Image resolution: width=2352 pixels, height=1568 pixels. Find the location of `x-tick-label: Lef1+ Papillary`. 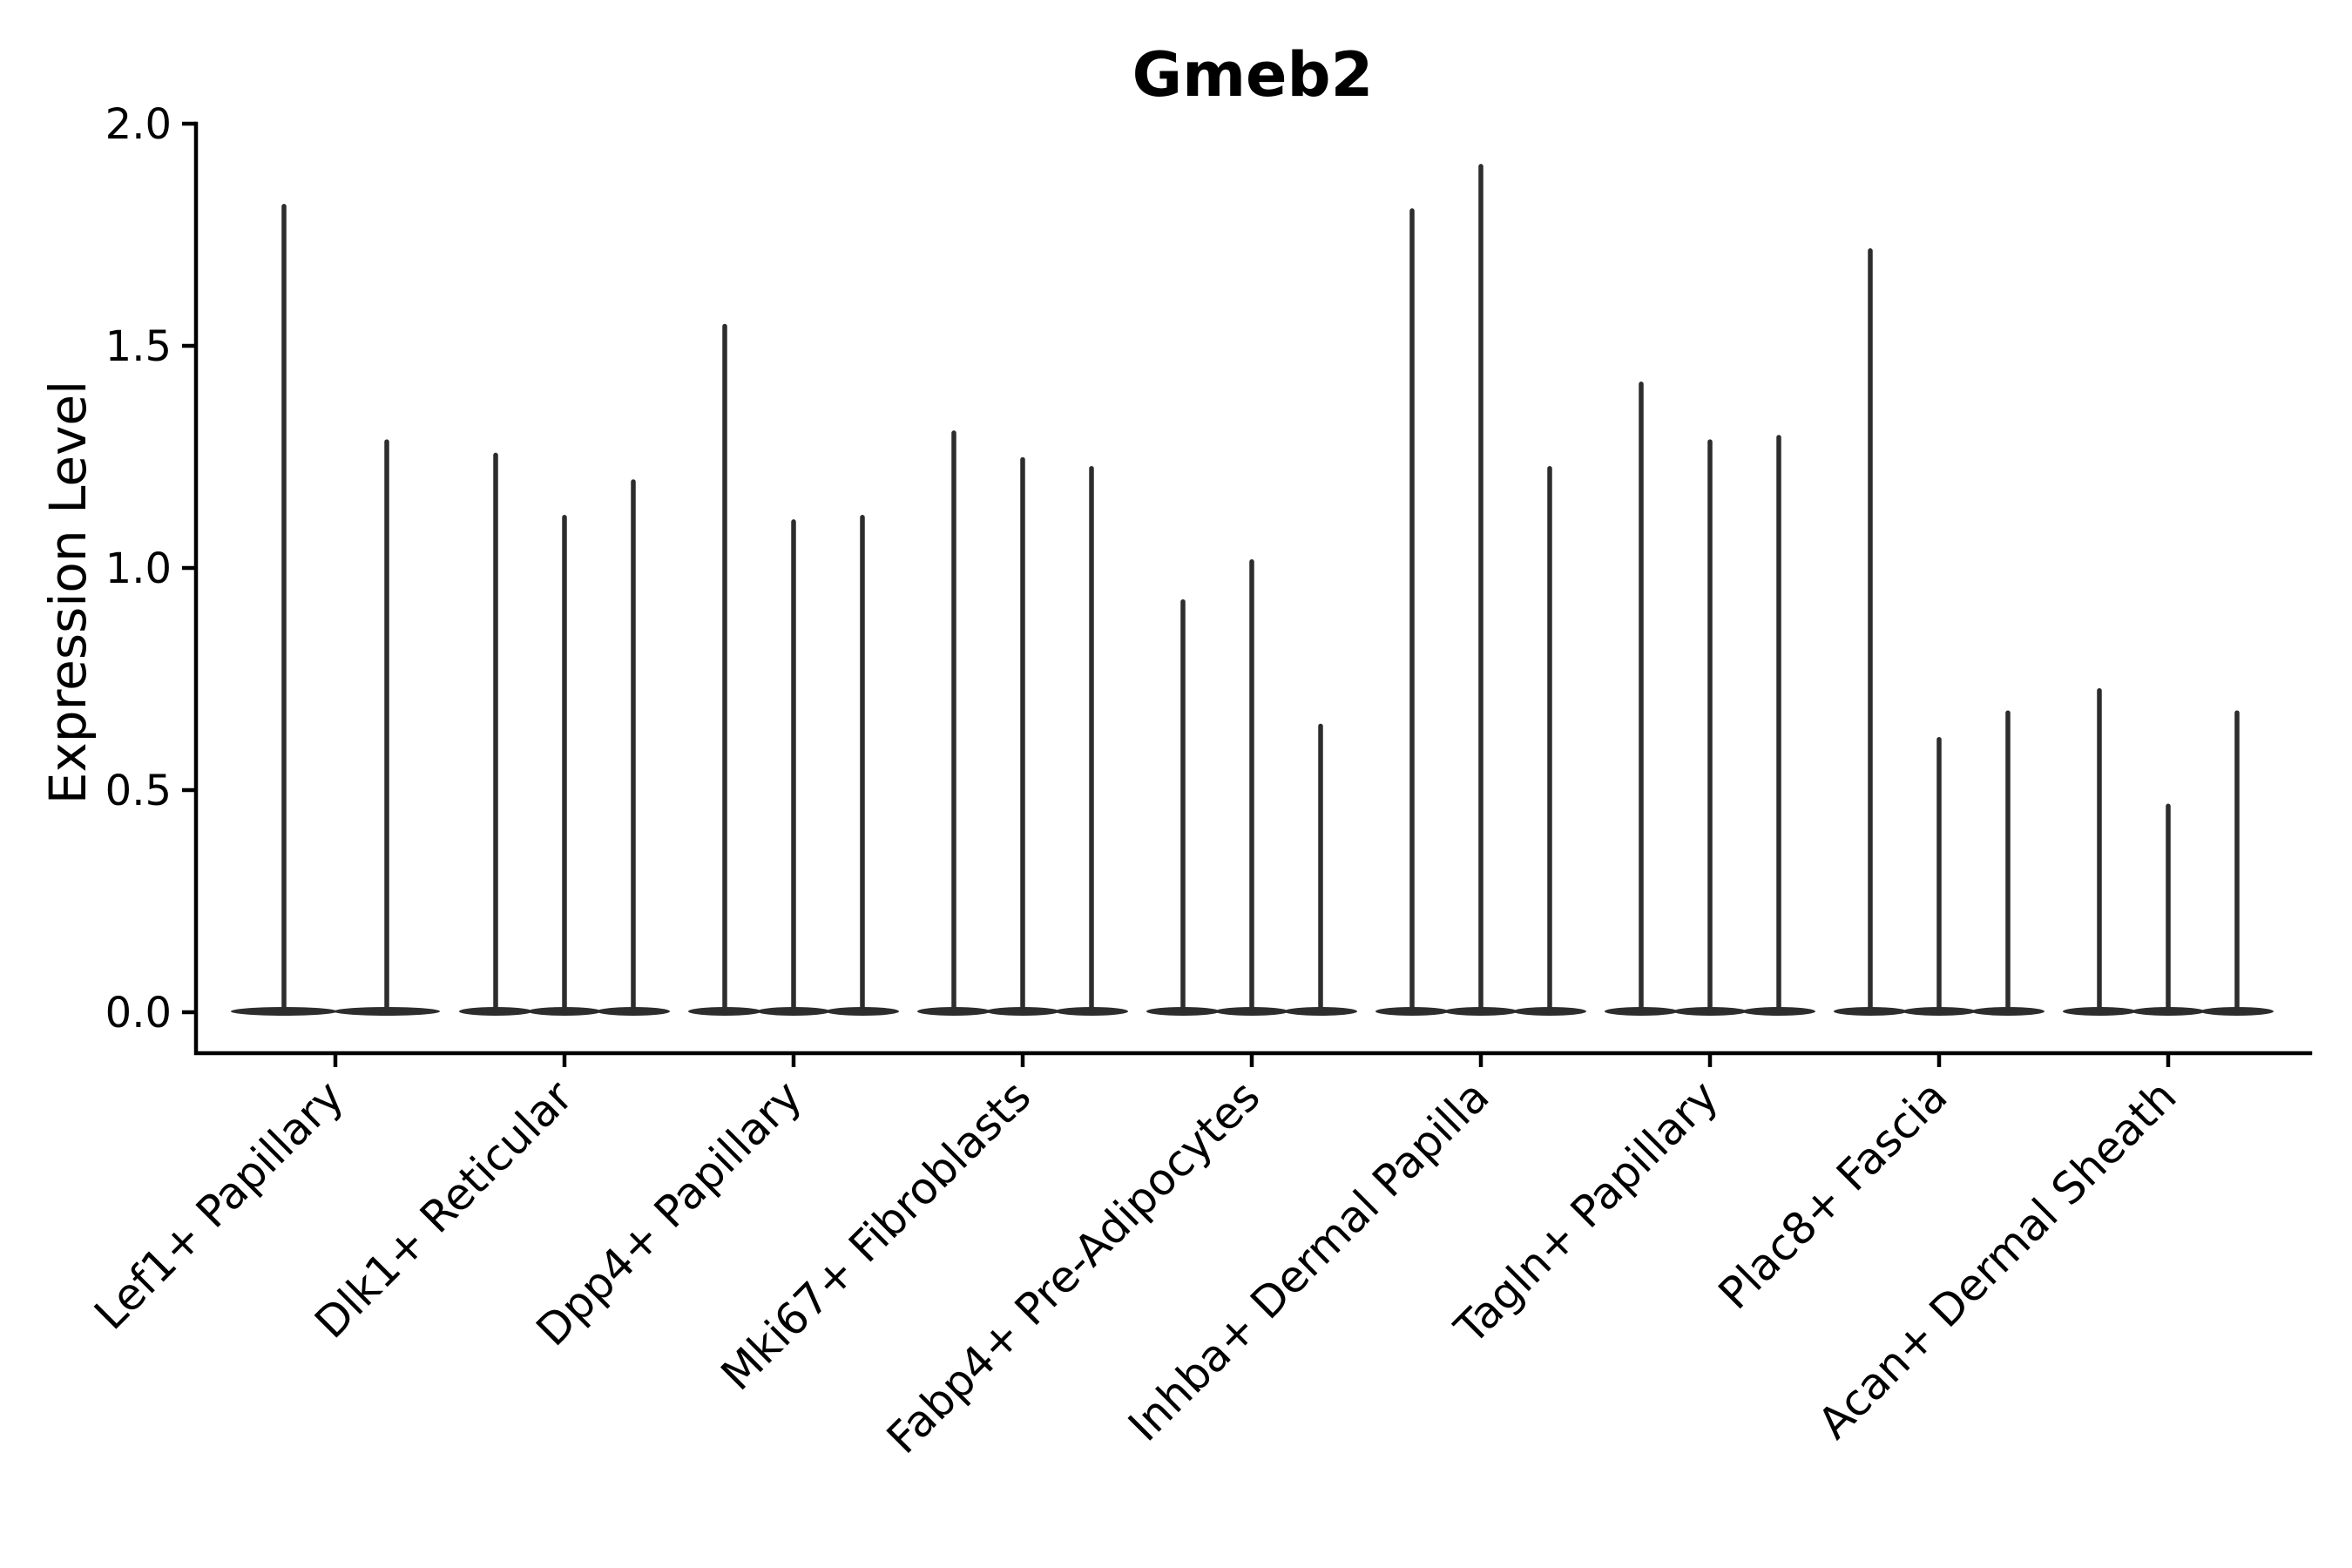

x-tick-label: Lef1+ Papillary is located at coordinates (218, 1205).